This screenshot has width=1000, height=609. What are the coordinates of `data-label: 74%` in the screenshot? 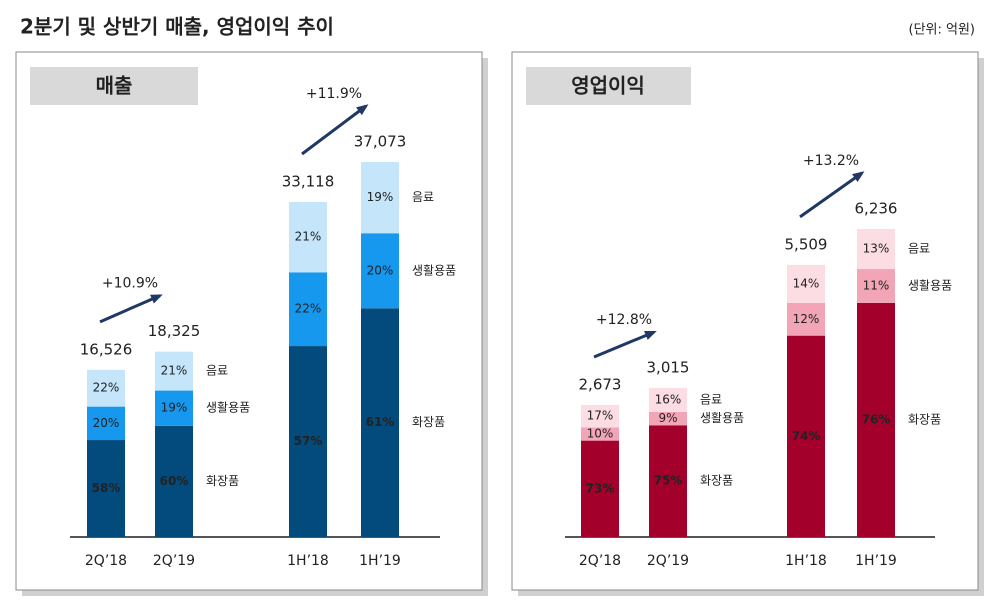 It's located at (806, 436).